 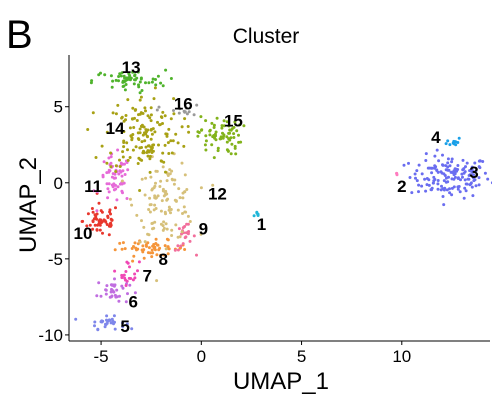 What do you see at coordinates (93, 186) in the screenshot?
I see `cluster-label: 11` at bounding box center [93, 186].